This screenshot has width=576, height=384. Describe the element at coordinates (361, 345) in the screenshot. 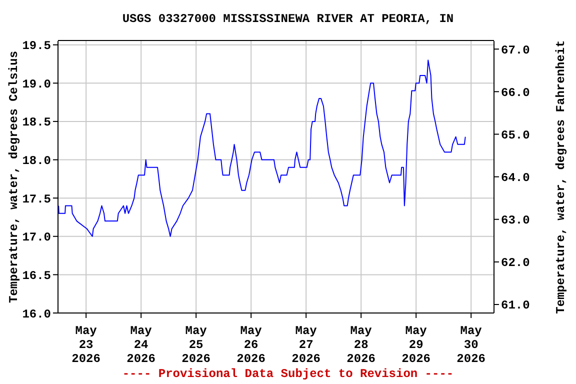

I see `x-tick-label: May 28 2026` at that location.